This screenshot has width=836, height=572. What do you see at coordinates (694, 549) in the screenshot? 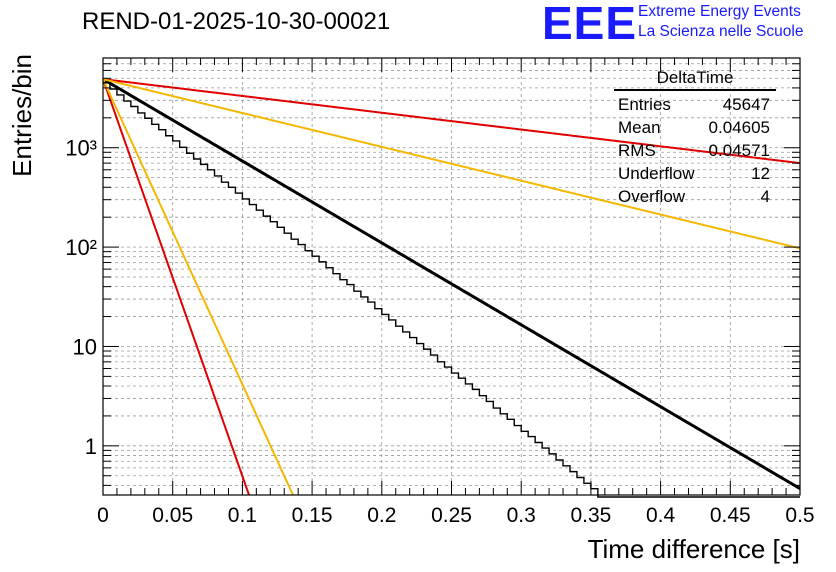
I see `x-axis-label: Time difference [s]` at bounding box center [694, 549].